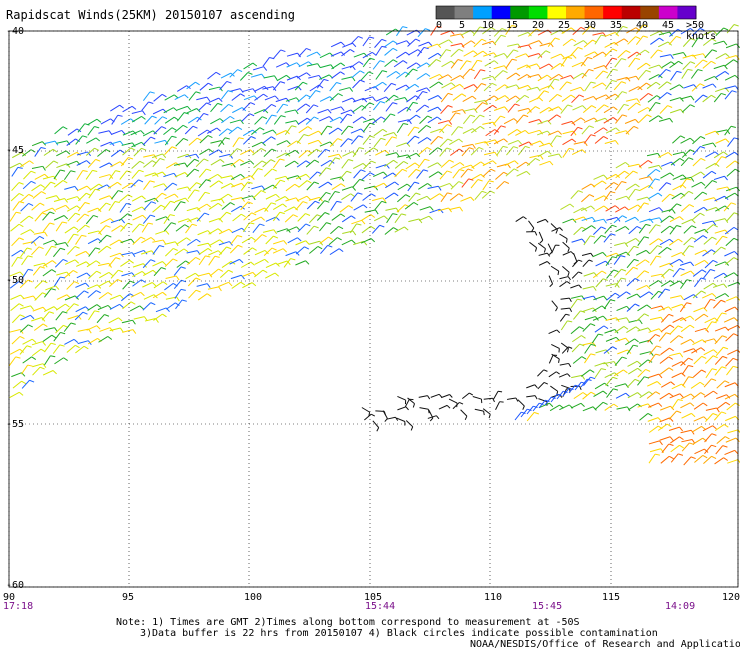 The height and width of the screenshot is (651, 740). Describe the element at coordinates (713, 31) in the screenshot. I see `legend-label-50: >50 knots` at that location.